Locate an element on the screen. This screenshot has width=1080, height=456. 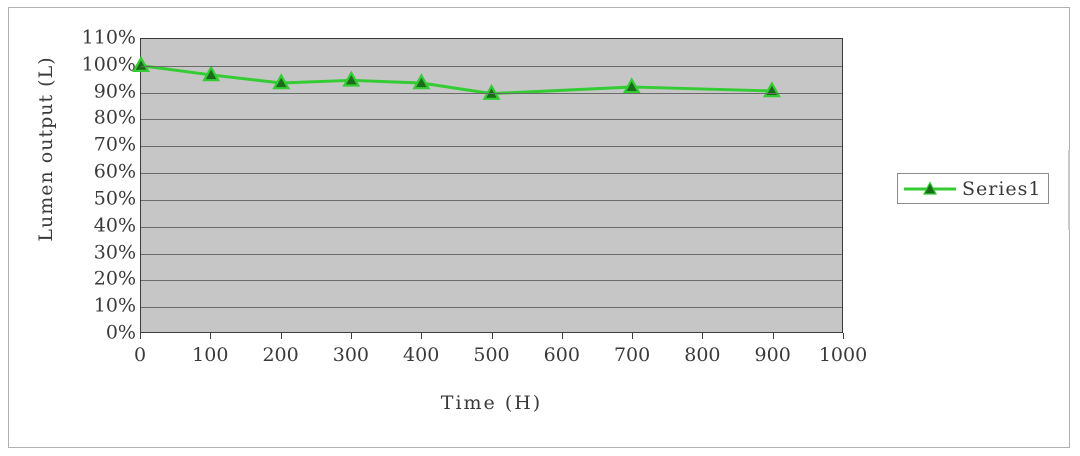
y-axis-tick-label: 30% is located at coordinates (114, 252).